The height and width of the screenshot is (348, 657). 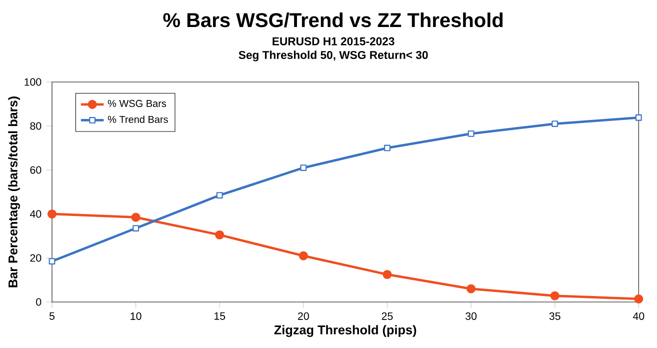 What do you see at coordinates (36, 258) in the screenshot?
I see `y-tick-label: 20` at bounding box center [36, 258].